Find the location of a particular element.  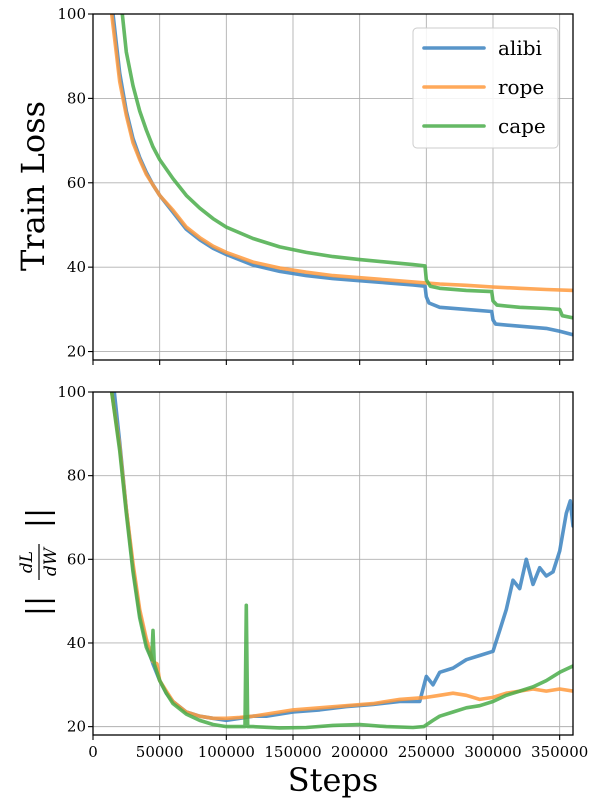

legend-box is located at coordinates (485, 88).